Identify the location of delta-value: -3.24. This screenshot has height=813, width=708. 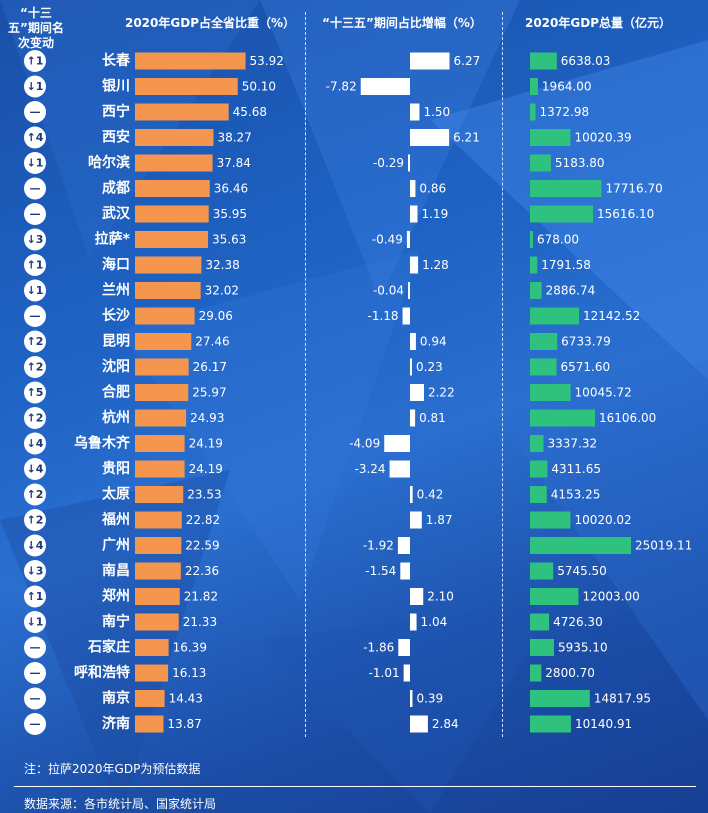
(370, 469).